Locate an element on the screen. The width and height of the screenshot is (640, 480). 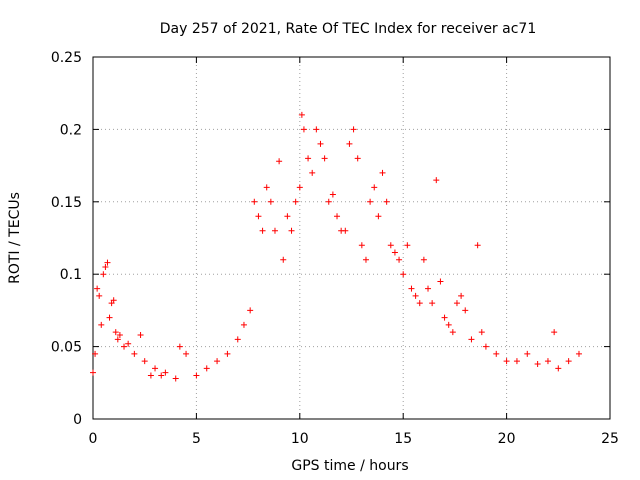
x-tick-label: 15 is located at coordinates (403, 439).